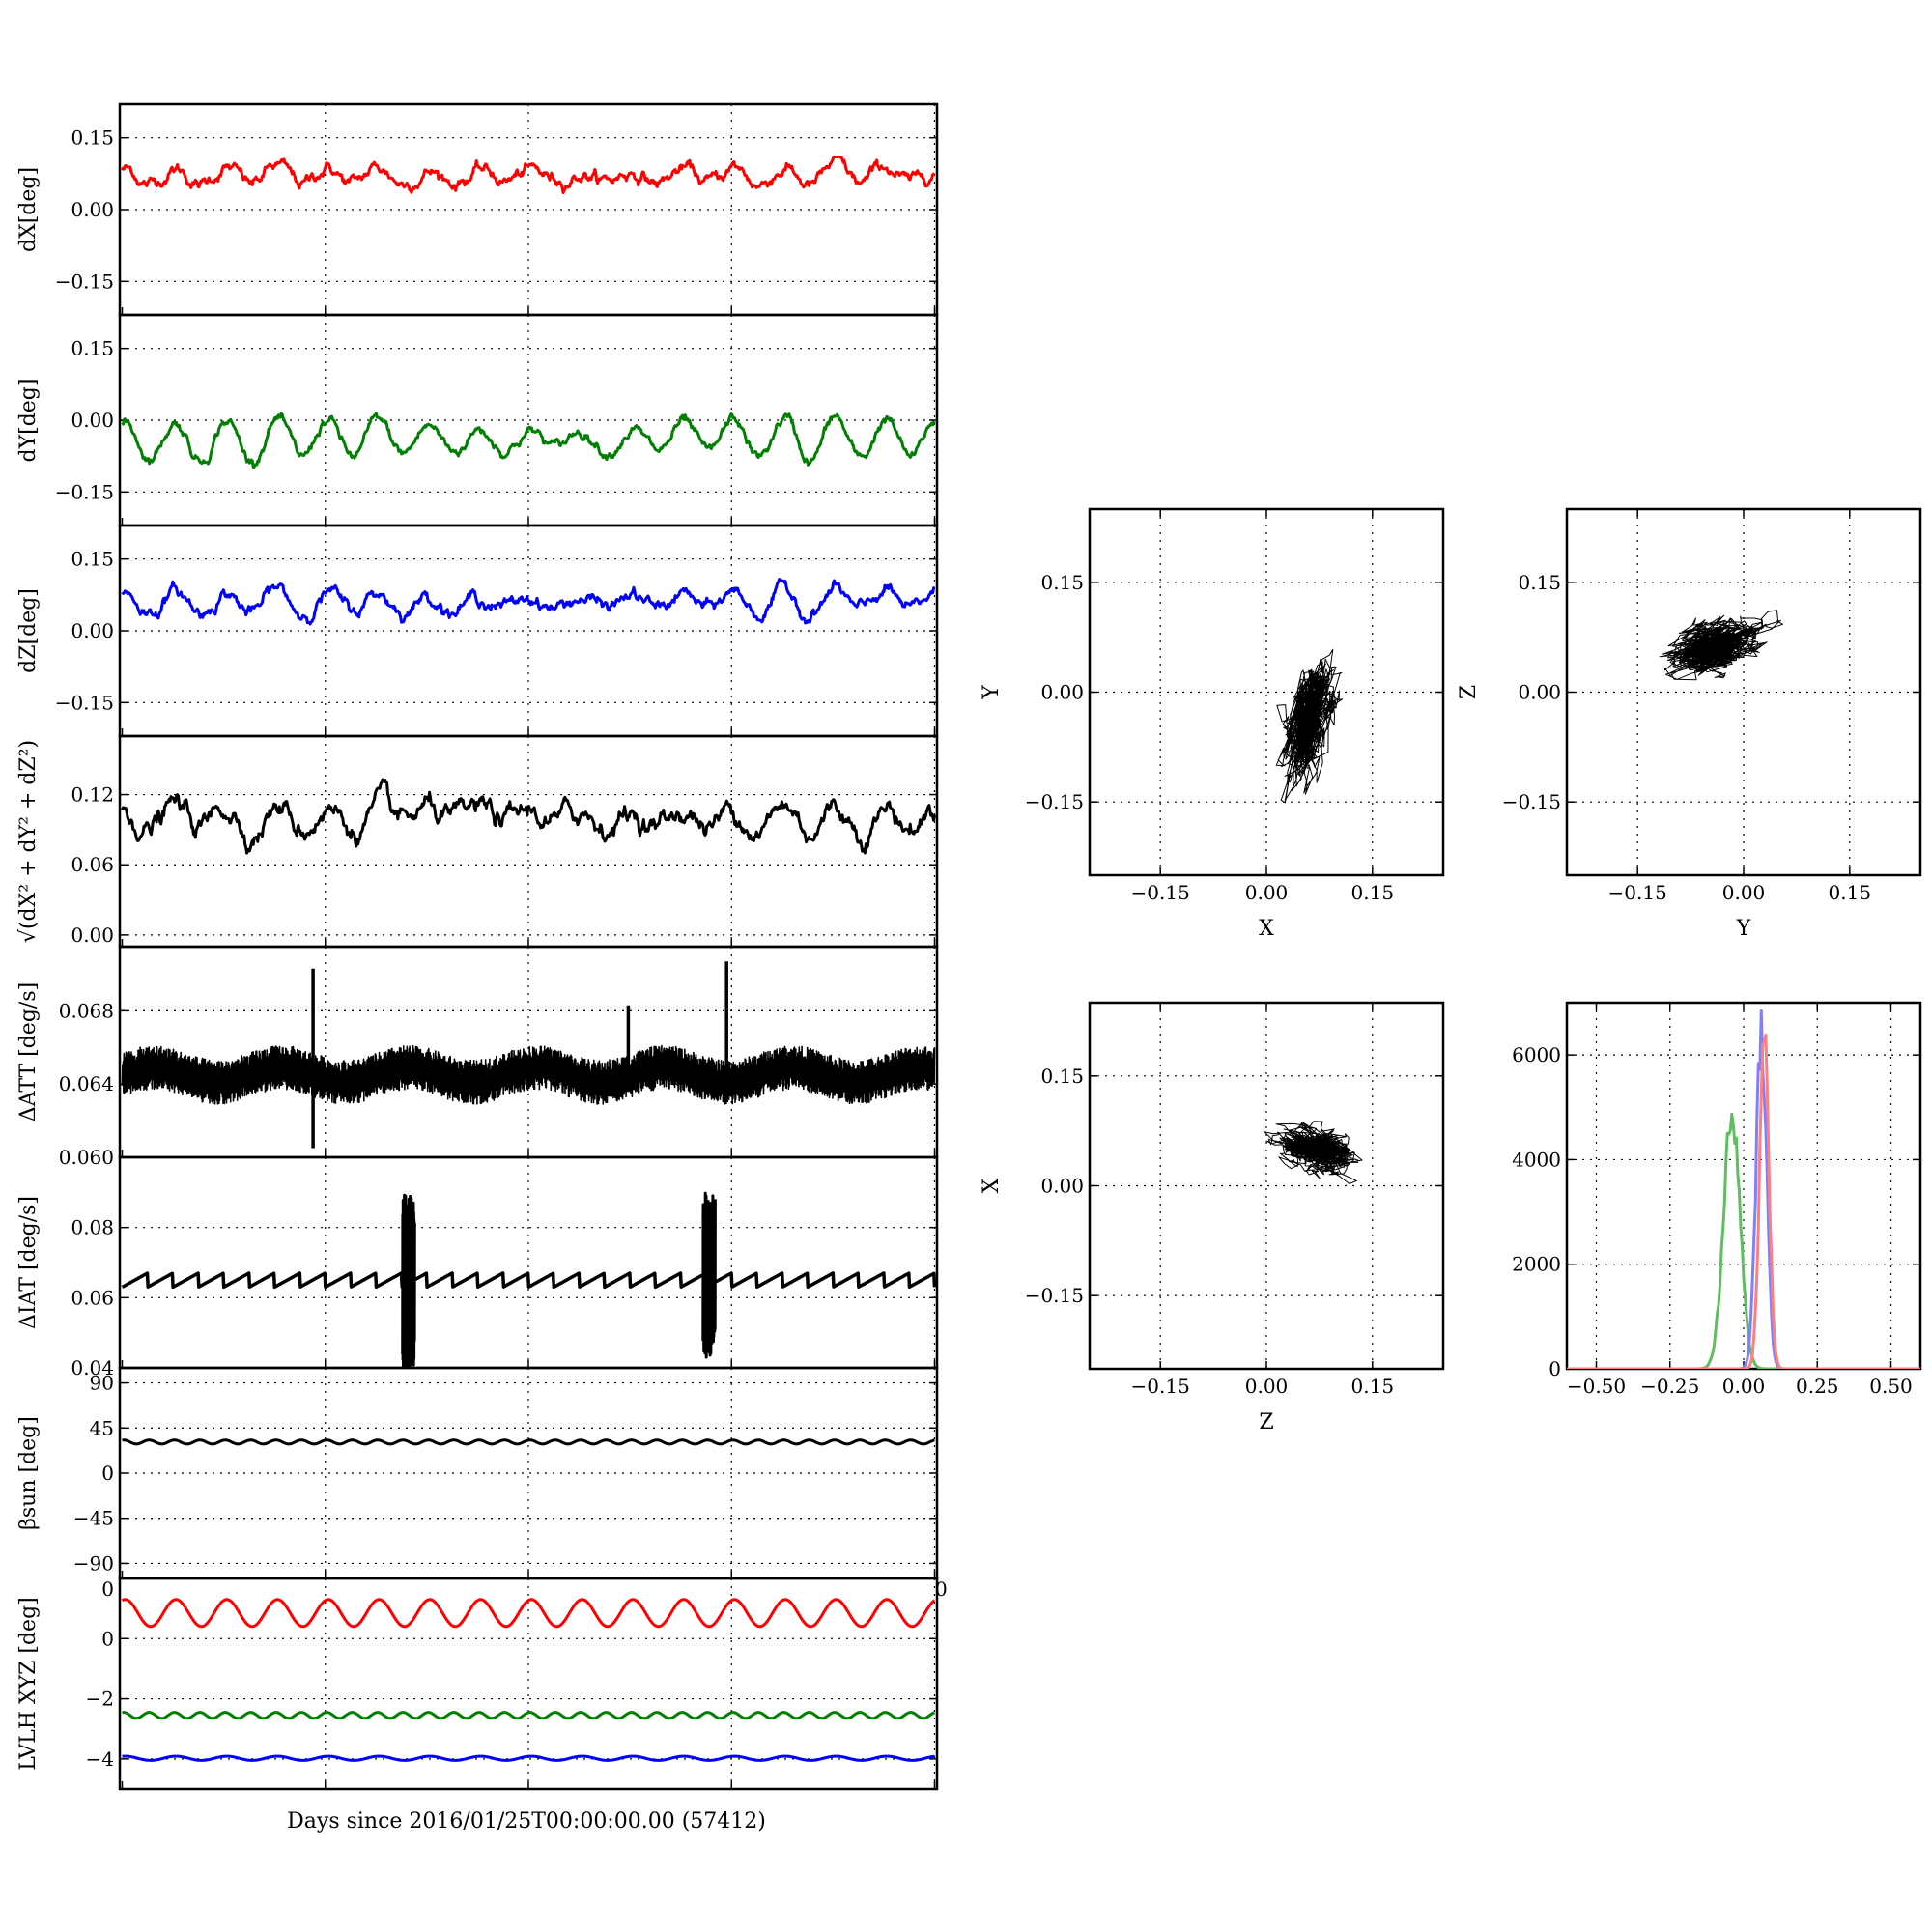 This screenshot has height=1932, width=1932. I want to click on y-tick-label: 0.08, so click(92, 1227).